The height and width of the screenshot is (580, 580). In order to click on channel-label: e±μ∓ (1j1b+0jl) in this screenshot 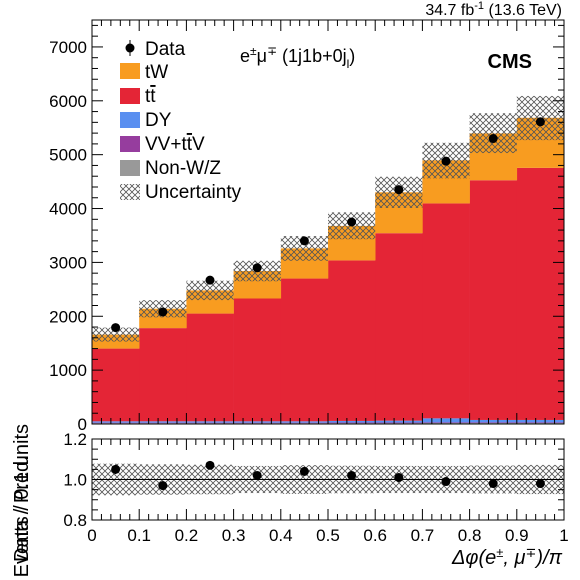, I will do `click(297, 57)`.